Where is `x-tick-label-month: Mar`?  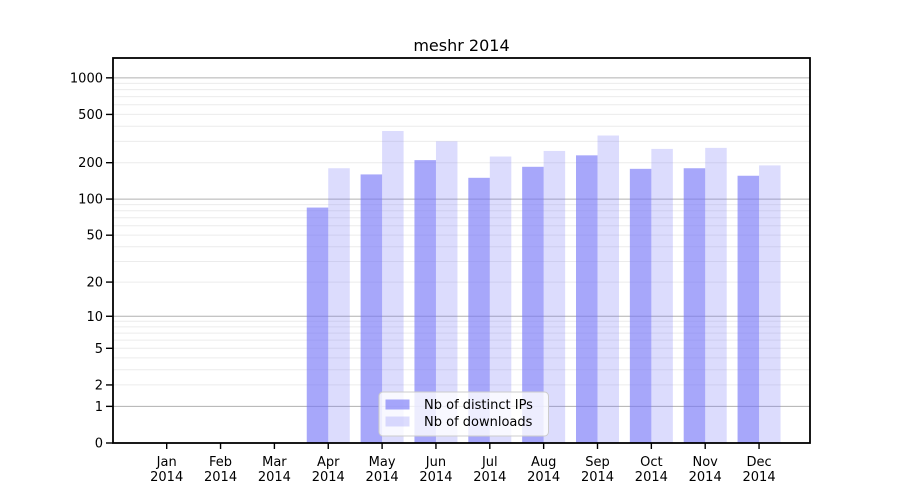
x-tick-label-month: Mar is located at coordinates (274, 462).